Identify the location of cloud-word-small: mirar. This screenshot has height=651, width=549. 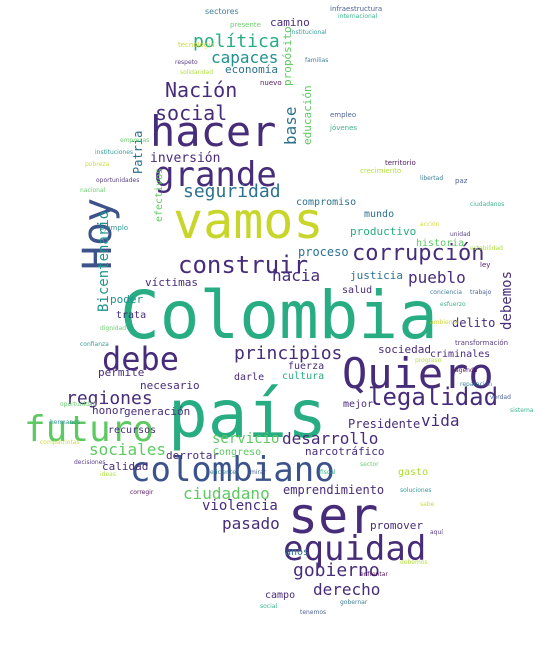
(258, 472).